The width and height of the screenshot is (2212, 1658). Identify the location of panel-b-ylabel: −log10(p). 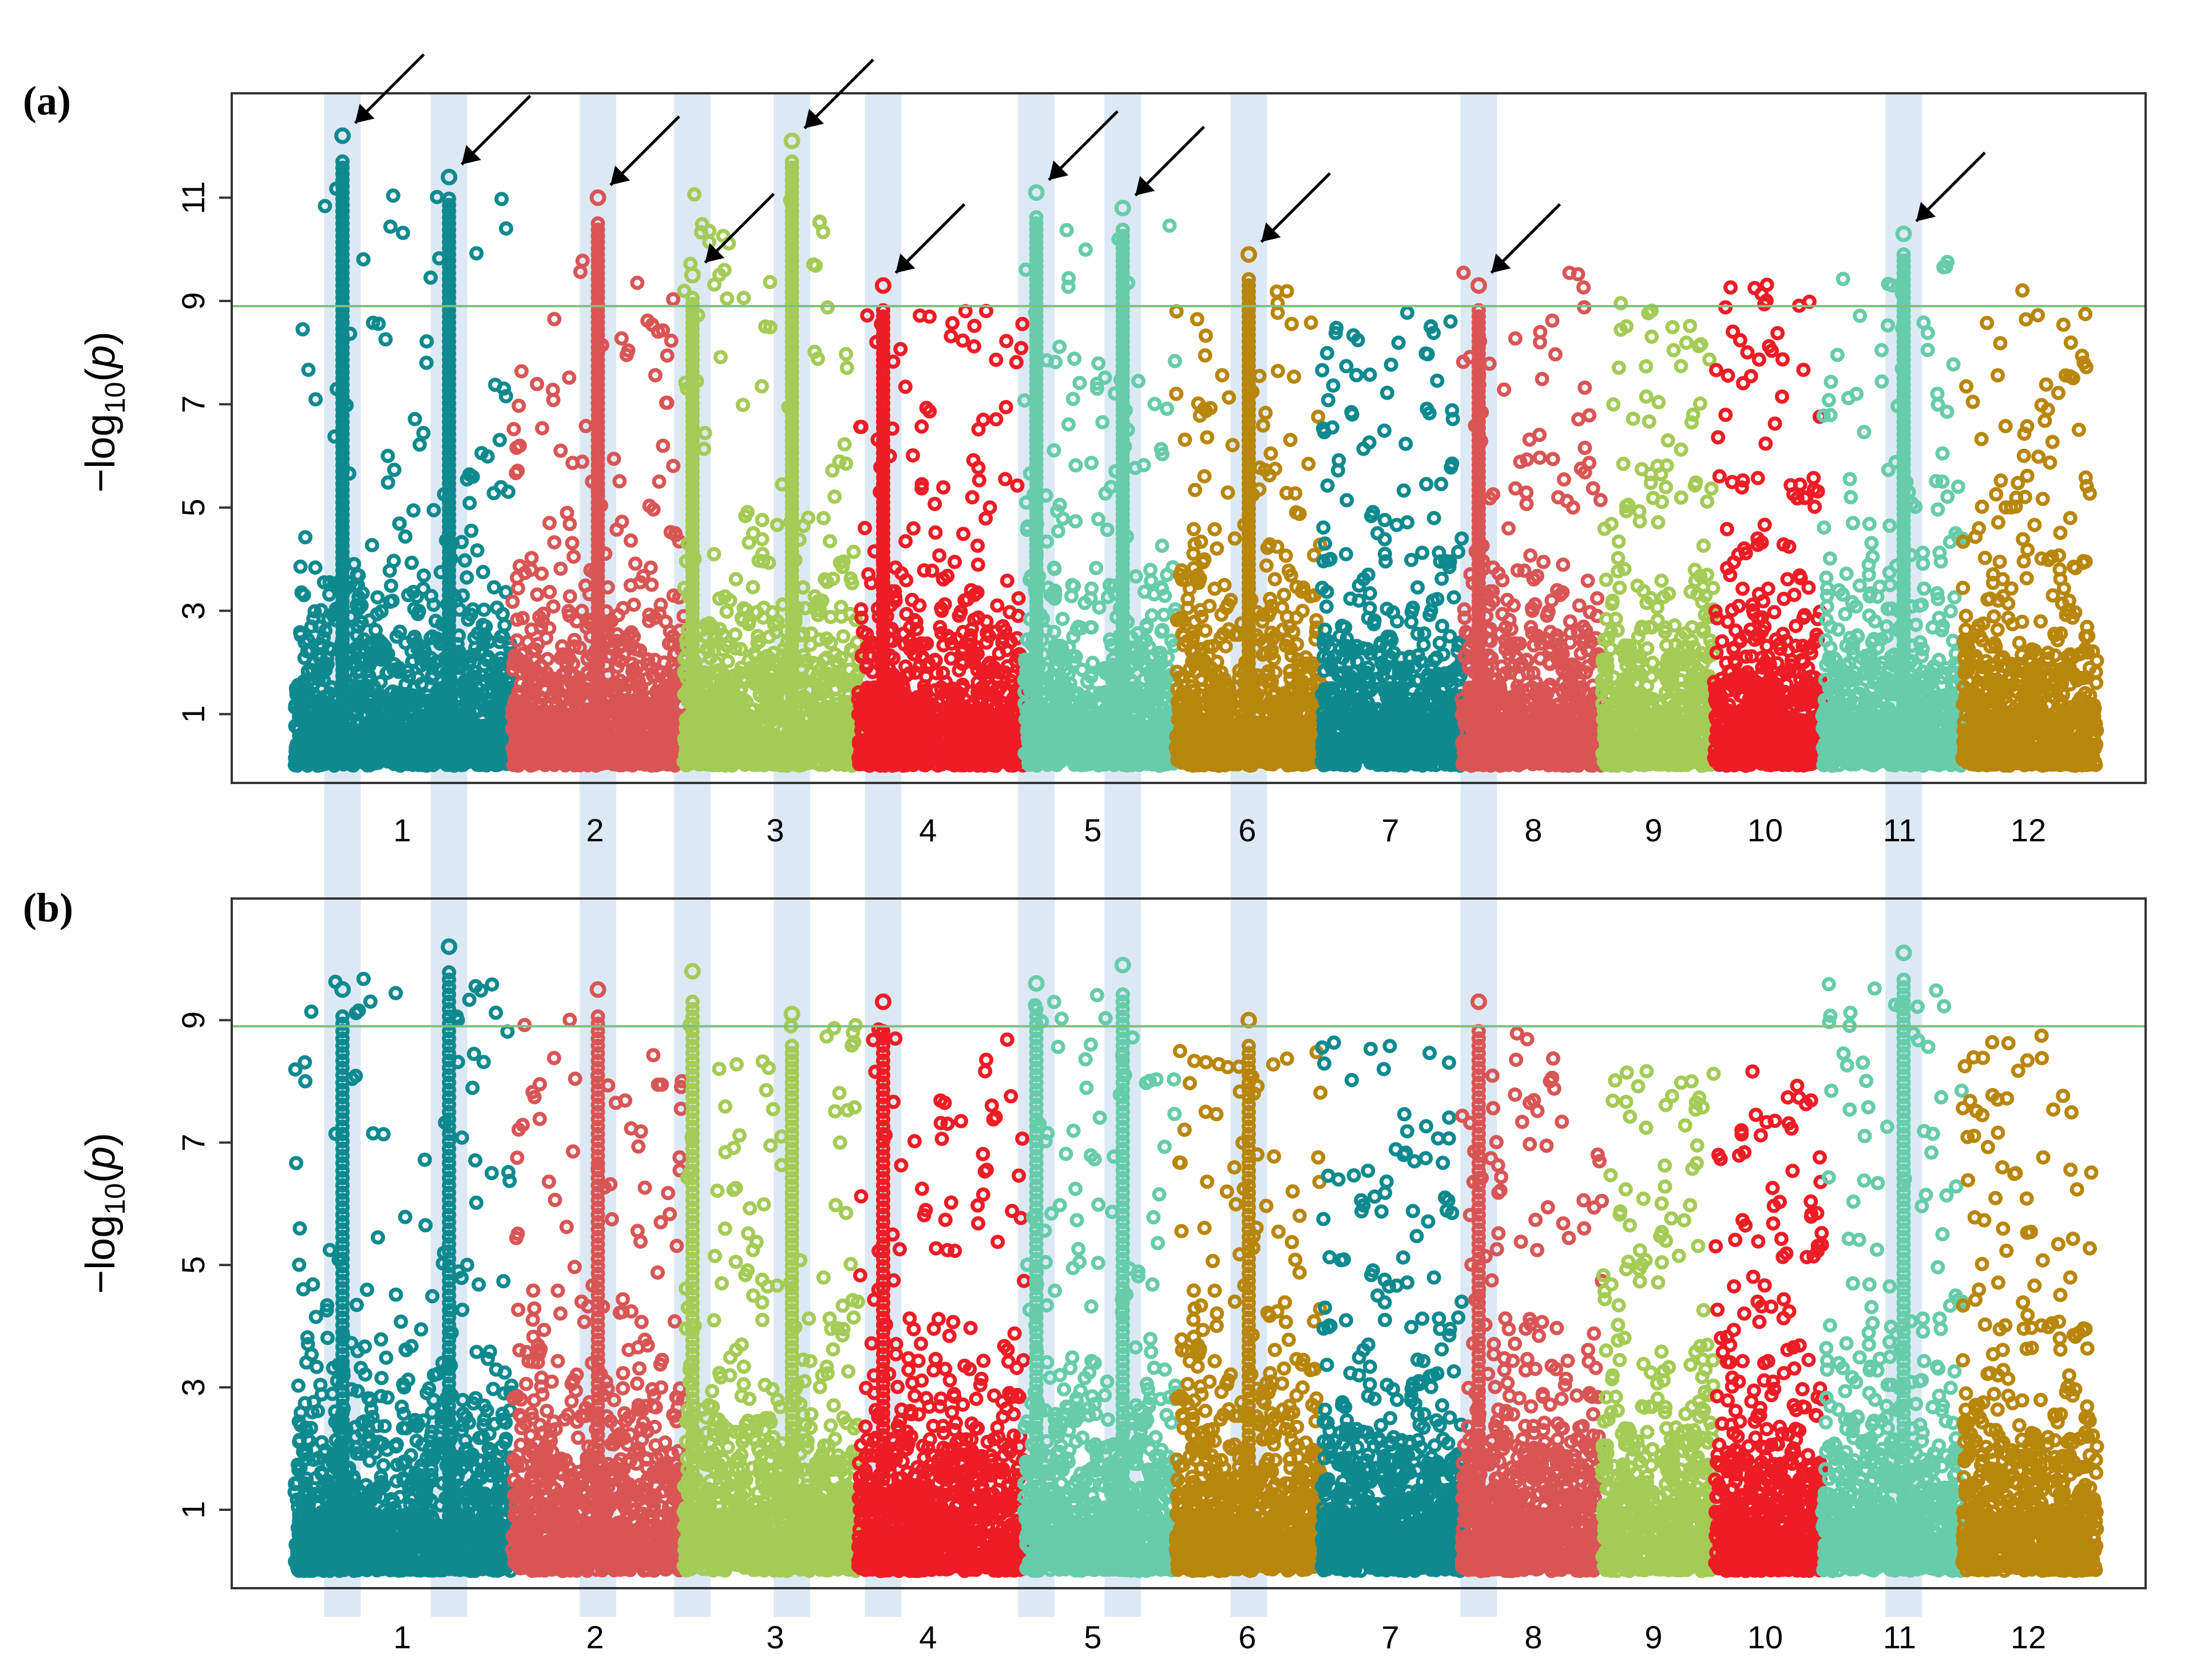
(104, 1213).